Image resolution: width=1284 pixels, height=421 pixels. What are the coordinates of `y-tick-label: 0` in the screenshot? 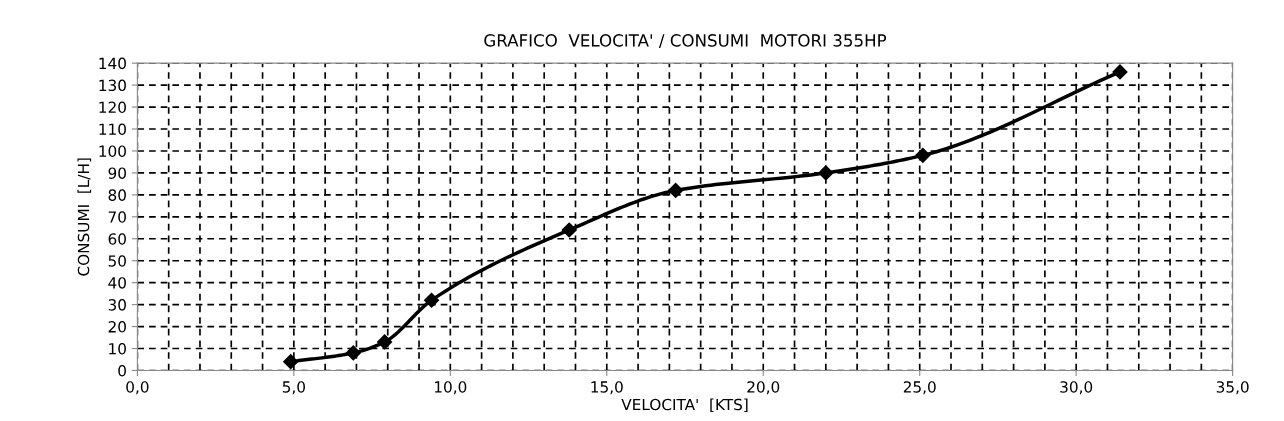 It's located at (122, 370).